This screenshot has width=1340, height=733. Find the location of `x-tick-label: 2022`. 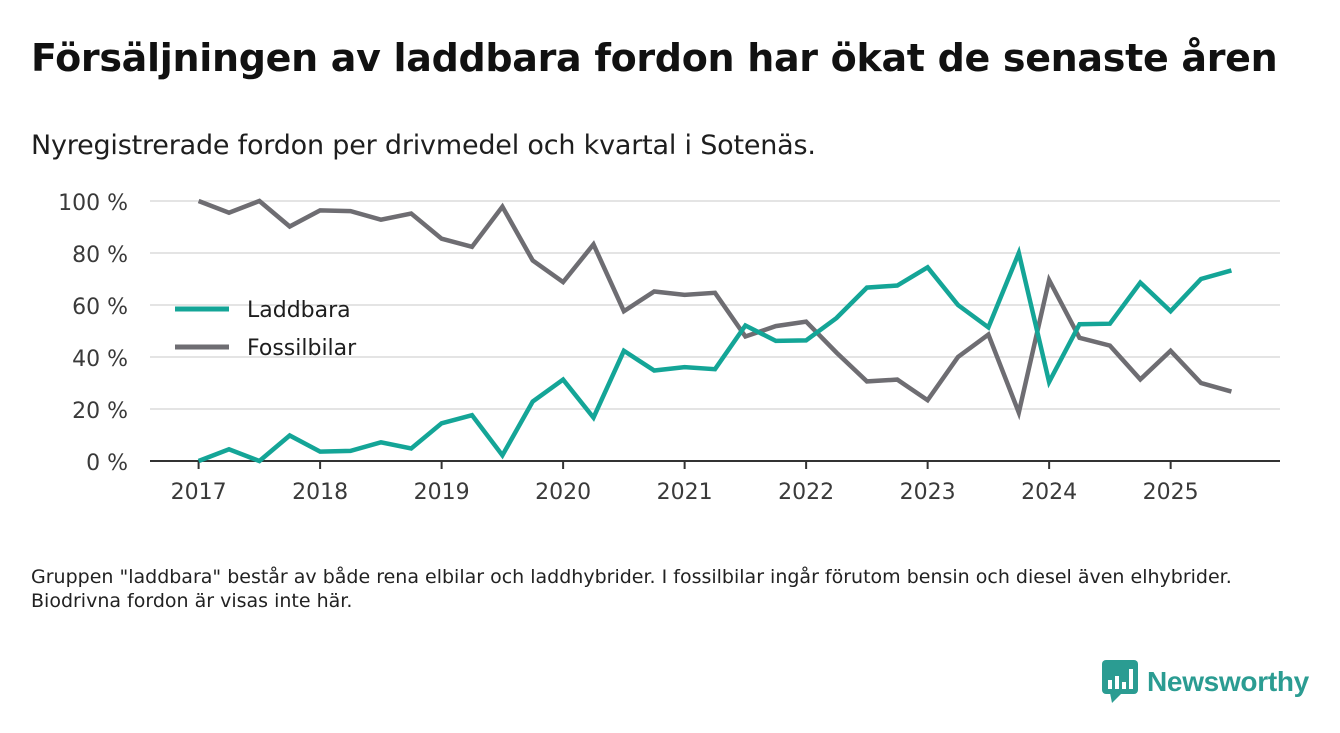

x-tick-label: 2022 is located at coordinates (806, 492).